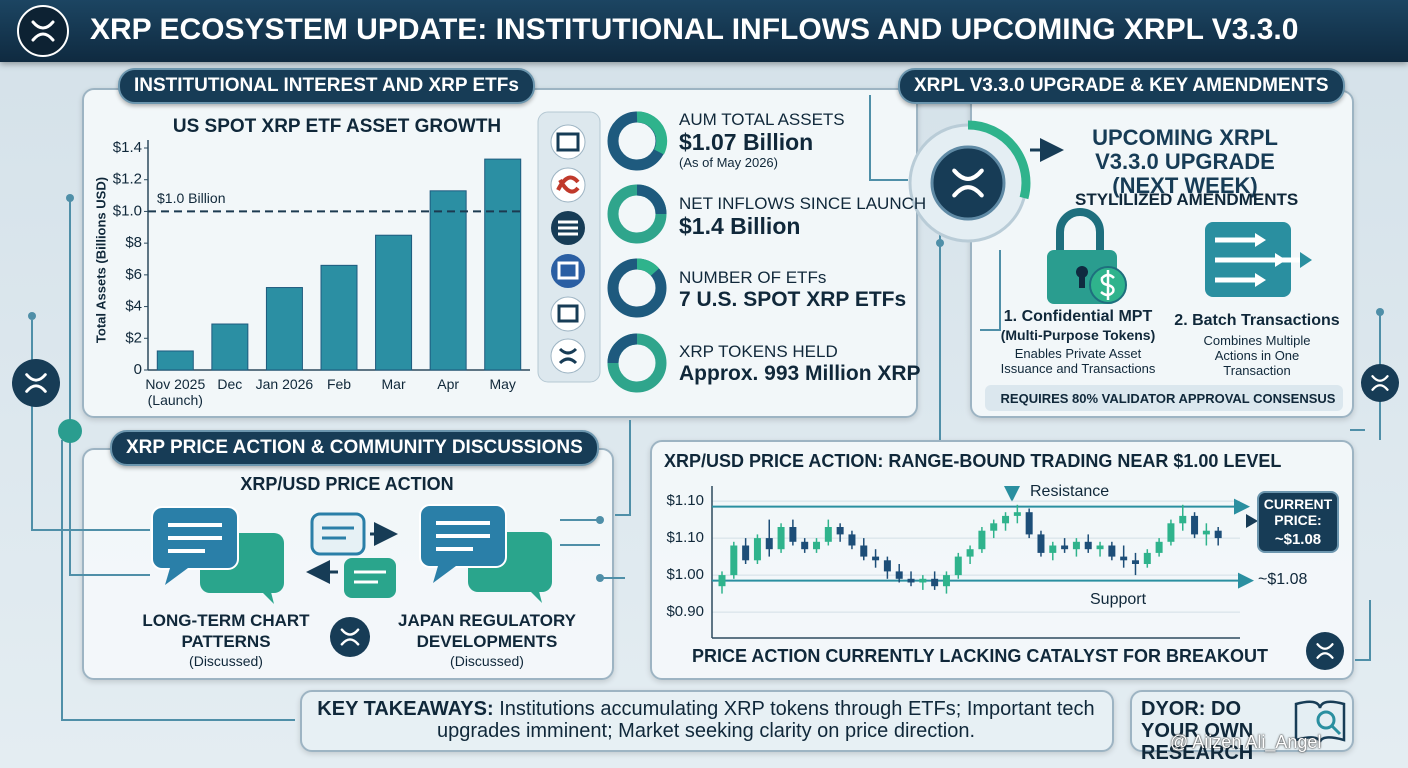  What do you see at coordinates (354, 448) in the screenshot?
I see `section-heading: XRP PRICE ACTION & COMMUNITY DISCUSSIONS` at bounding box center [354, 448].